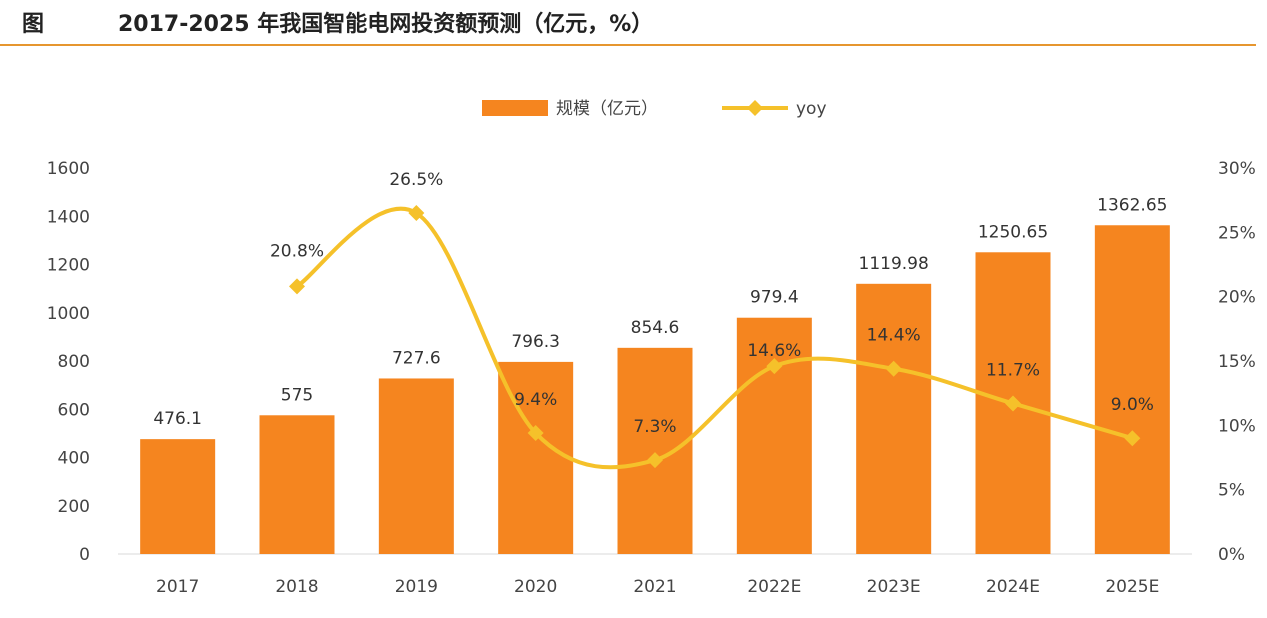  I want to click on y-left-tick-label: 400, so click(74, 459).